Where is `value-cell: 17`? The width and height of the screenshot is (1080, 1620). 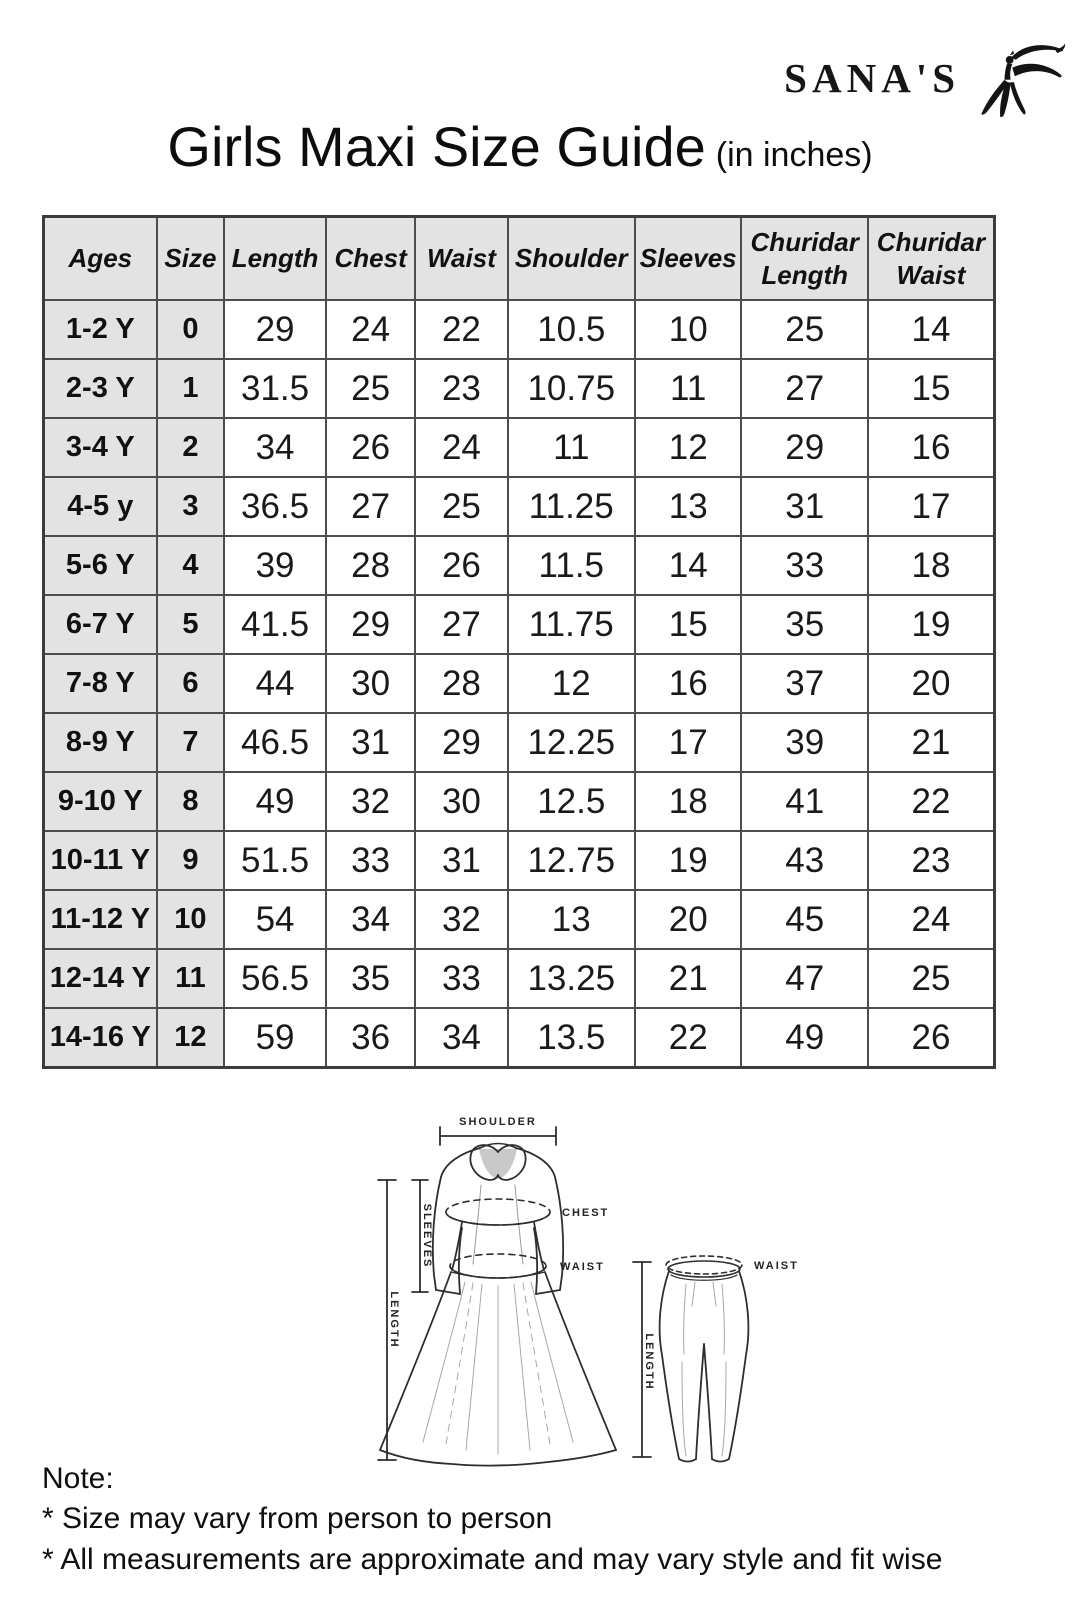
value-cell: 17 is located at coordinates (688, 742).